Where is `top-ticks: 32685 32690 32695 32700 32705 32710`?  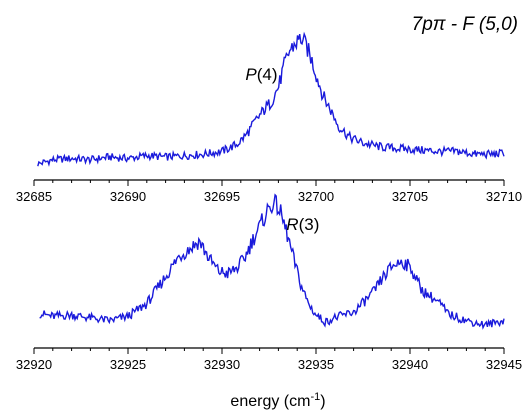 top-ticks: 32685 32690 32695 32700 32705 32710 is located at coordinates (269, 192).